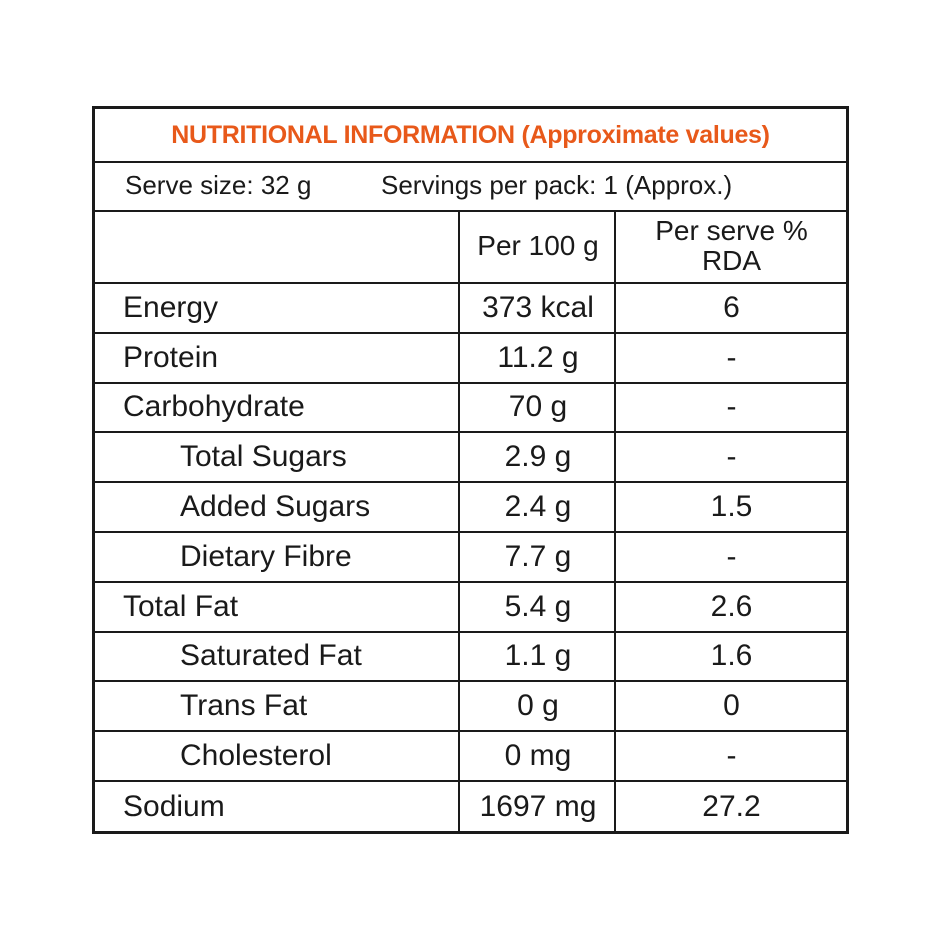  What do you see at coordinates (731, 706) in the screenshot?
I see `per-serve-rda-value: 0` at bounding box center [731, 706].